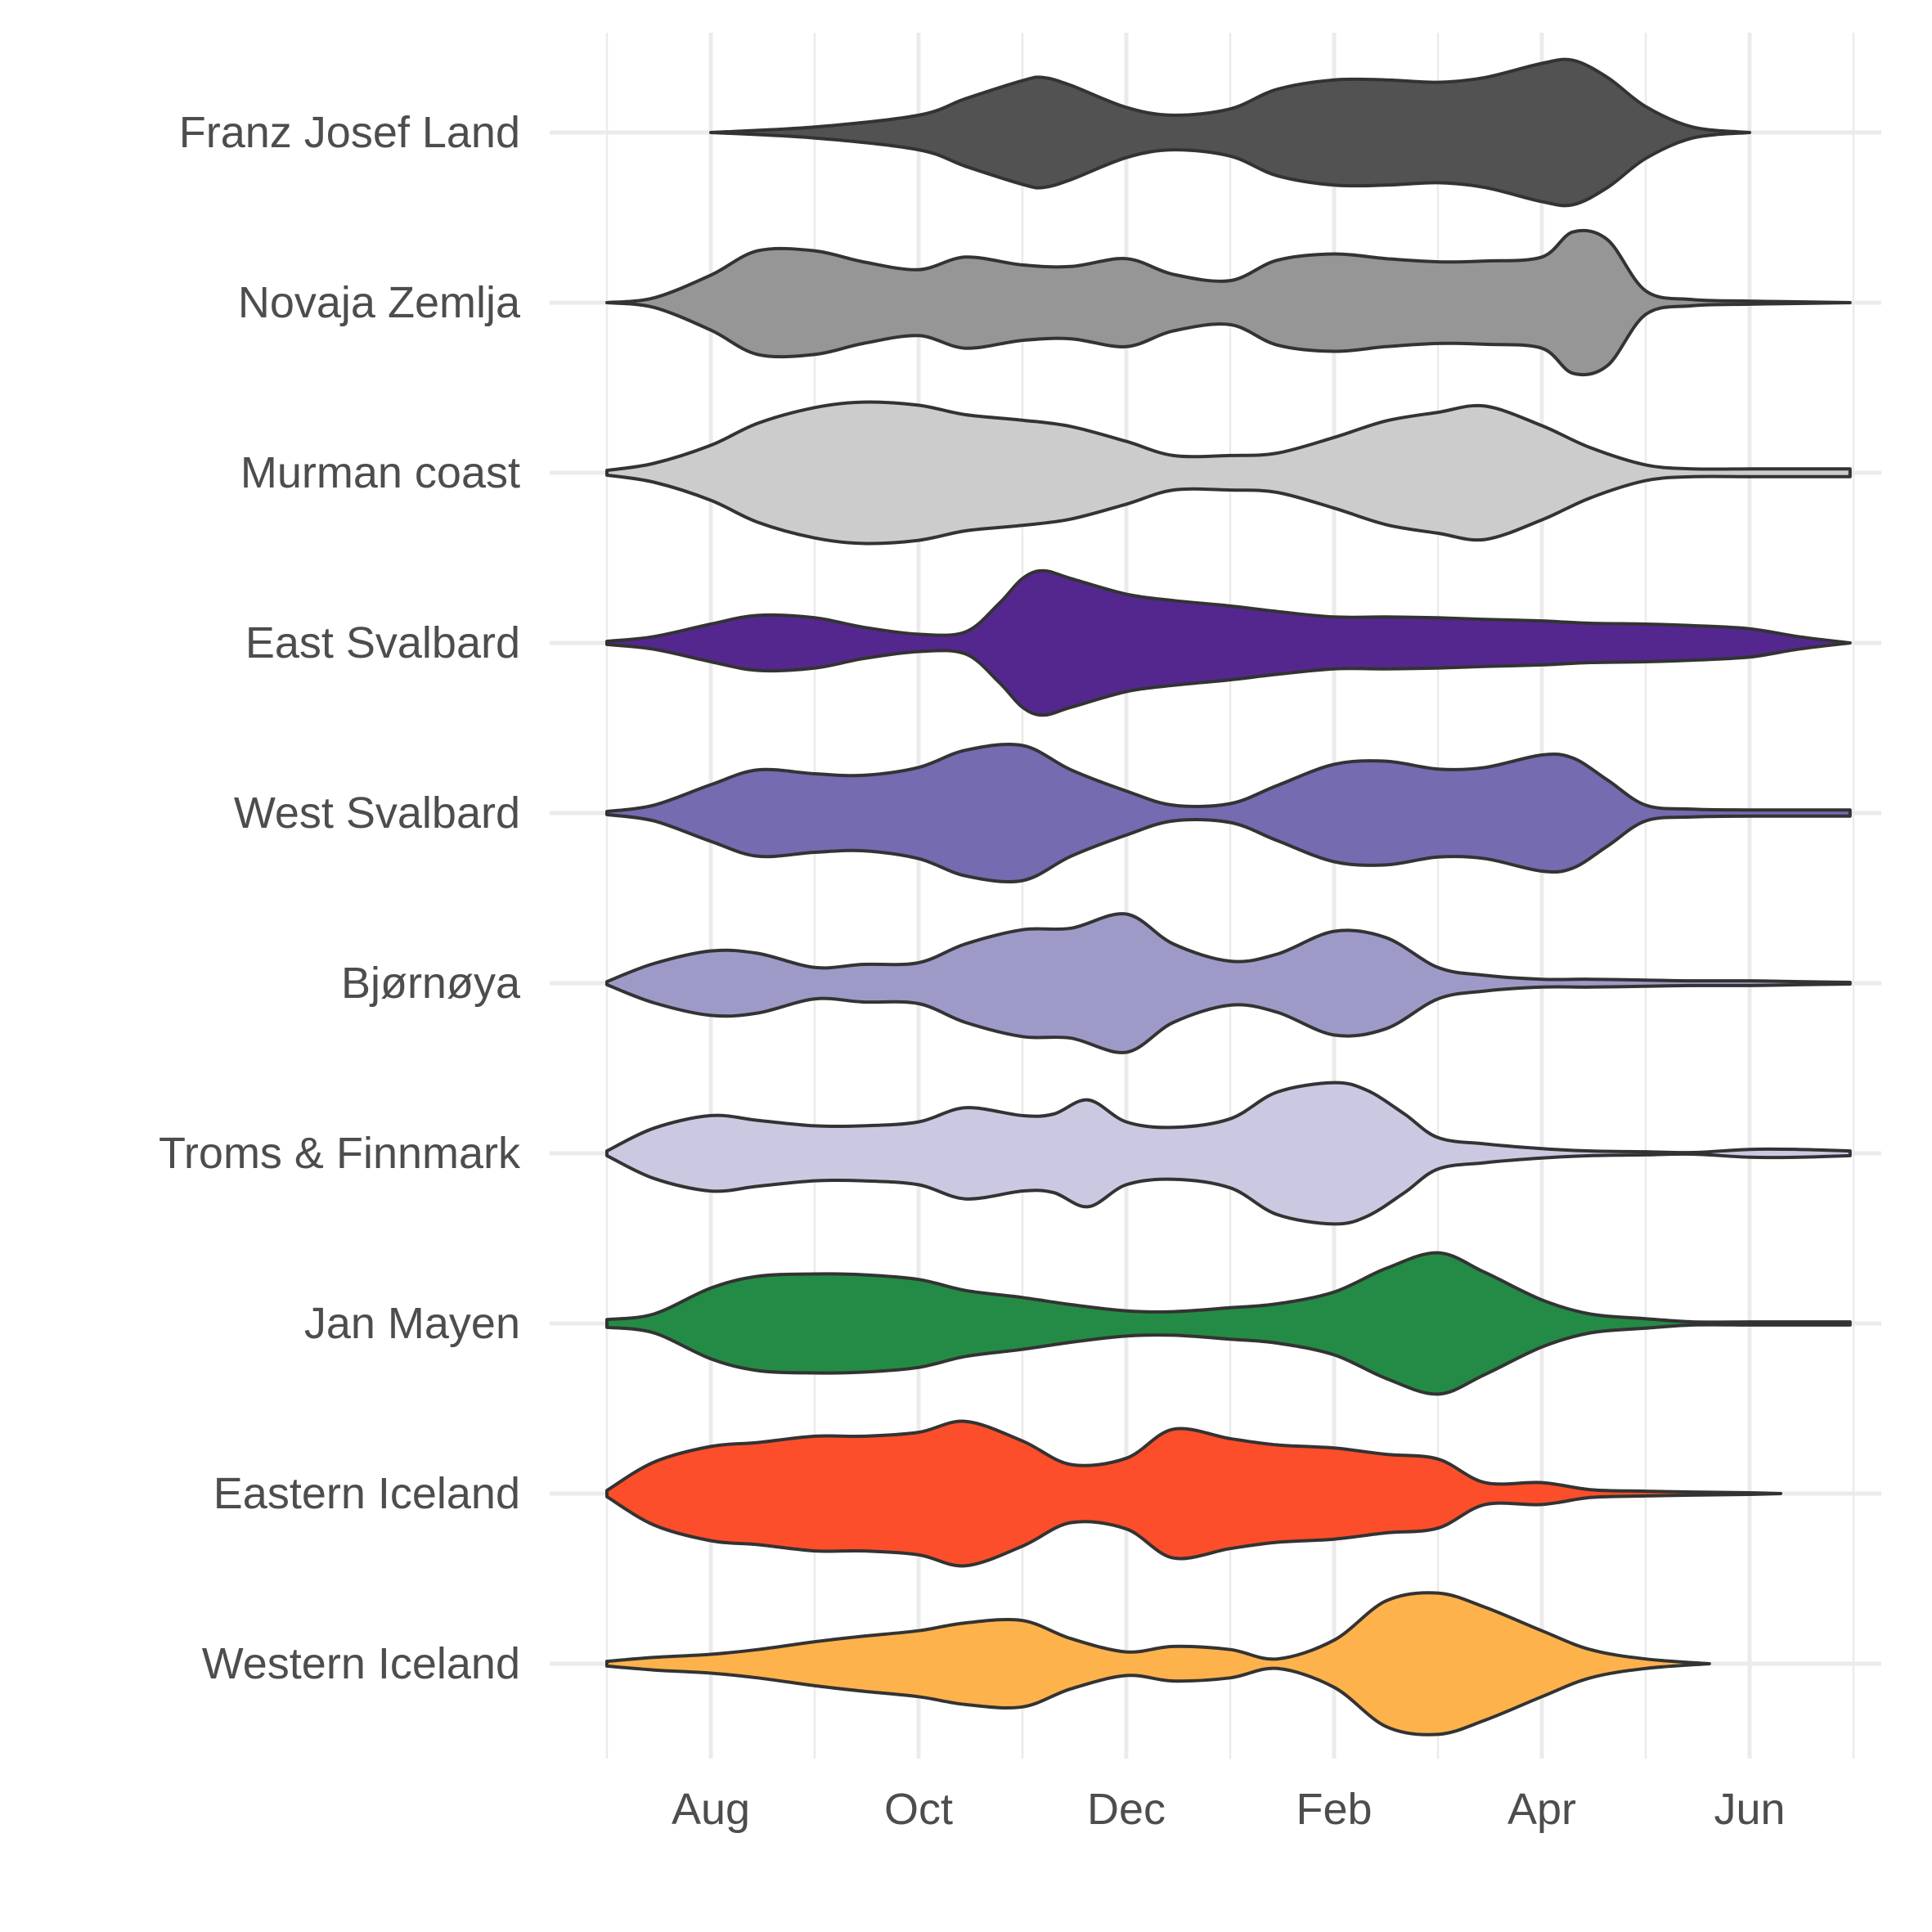 The height and width of the screenshot is (1932, 1932). Describe the element at coordinates (1228, 1154) in the screenshot. I see `violin-troms-finnmark` at that location.